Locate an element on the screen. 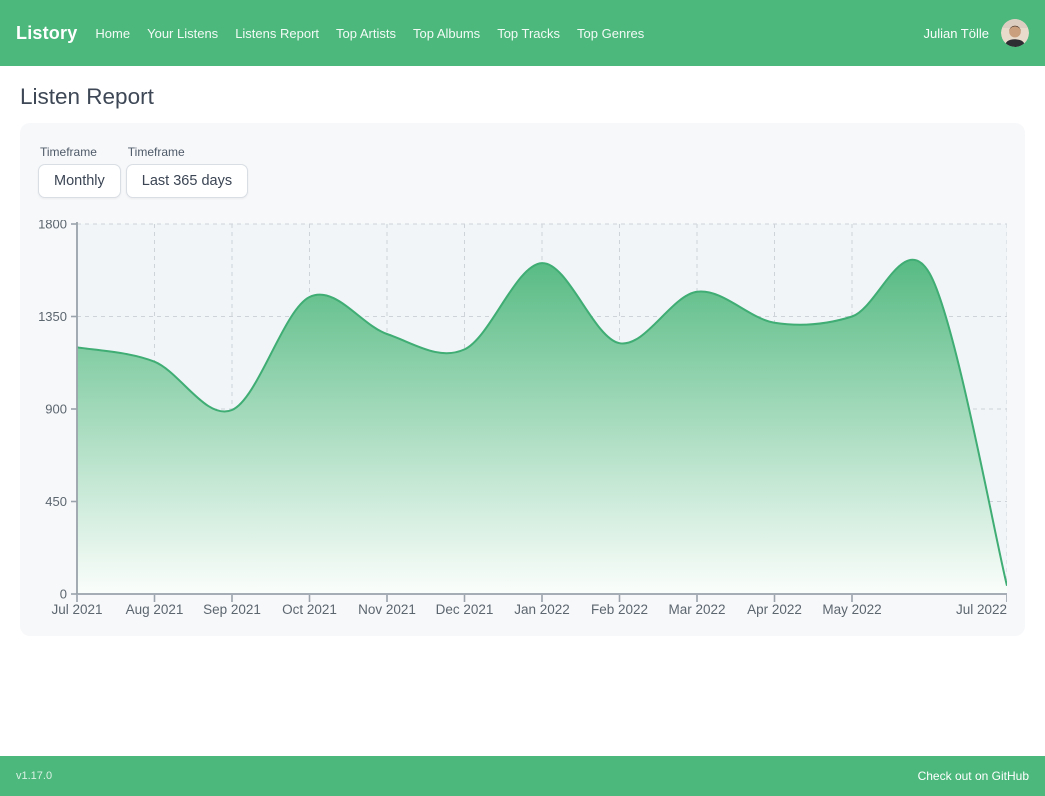 This screenshot has width=1045, height=796. footer: v1.17.0 Check out on GitHub is located at coordinates (522, 776).